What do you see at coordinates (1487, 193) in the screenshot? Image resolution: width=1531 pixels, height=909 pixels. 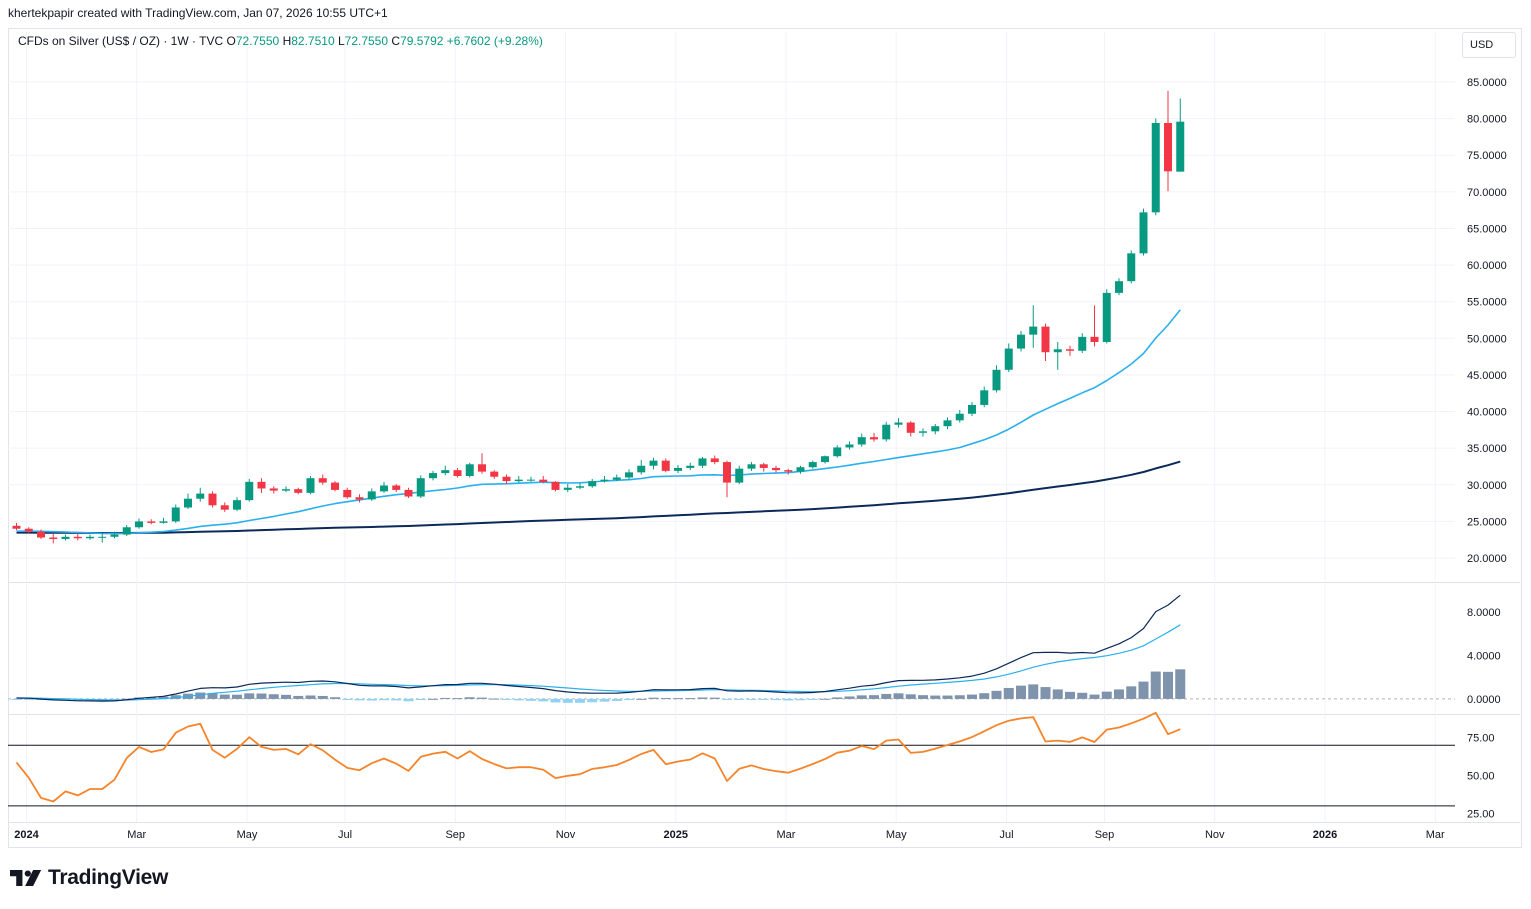 I see `price-axis-tick: 70.0000` at bounding box center [1487, 193].